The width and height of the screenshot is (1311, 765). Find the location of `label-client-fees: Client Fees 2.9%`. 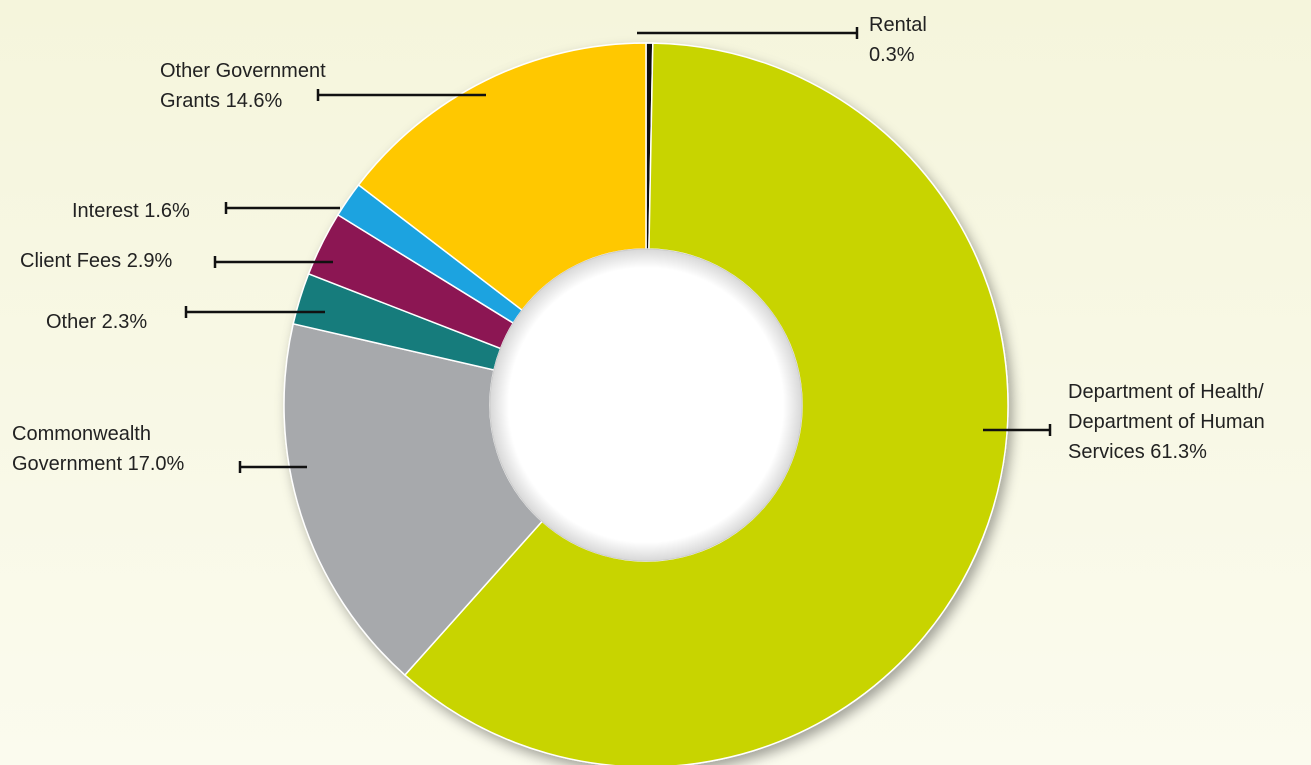

label-client-fees: Client Fees 2.9% is located at coordinates (96, 261).